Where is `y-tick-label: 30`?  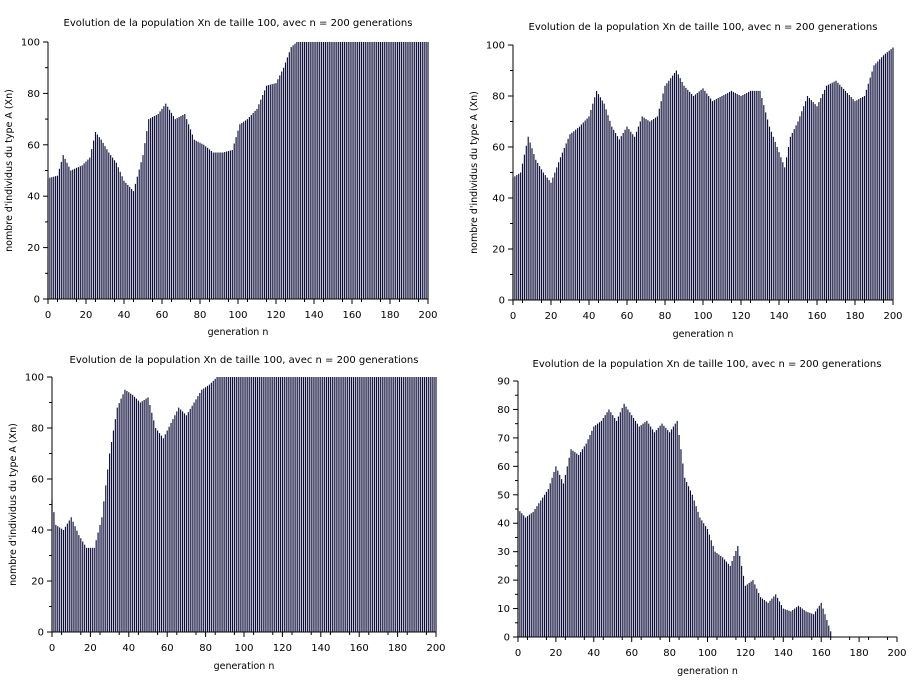
y-tick-label: 30 is located at coordinates (503, 552).